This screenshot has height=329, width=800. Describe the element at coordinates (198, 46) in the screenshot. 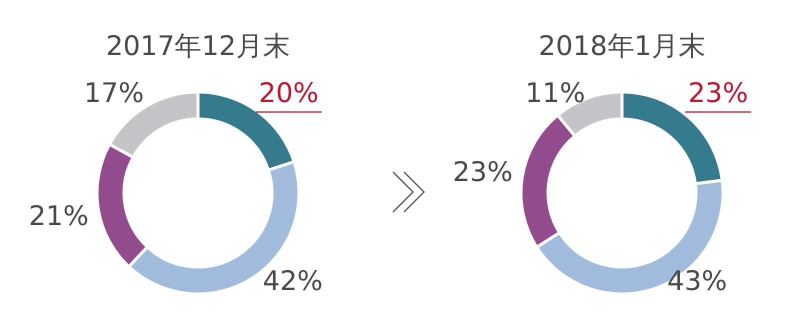

I see `chart-title: 2017年12月末` at that location.